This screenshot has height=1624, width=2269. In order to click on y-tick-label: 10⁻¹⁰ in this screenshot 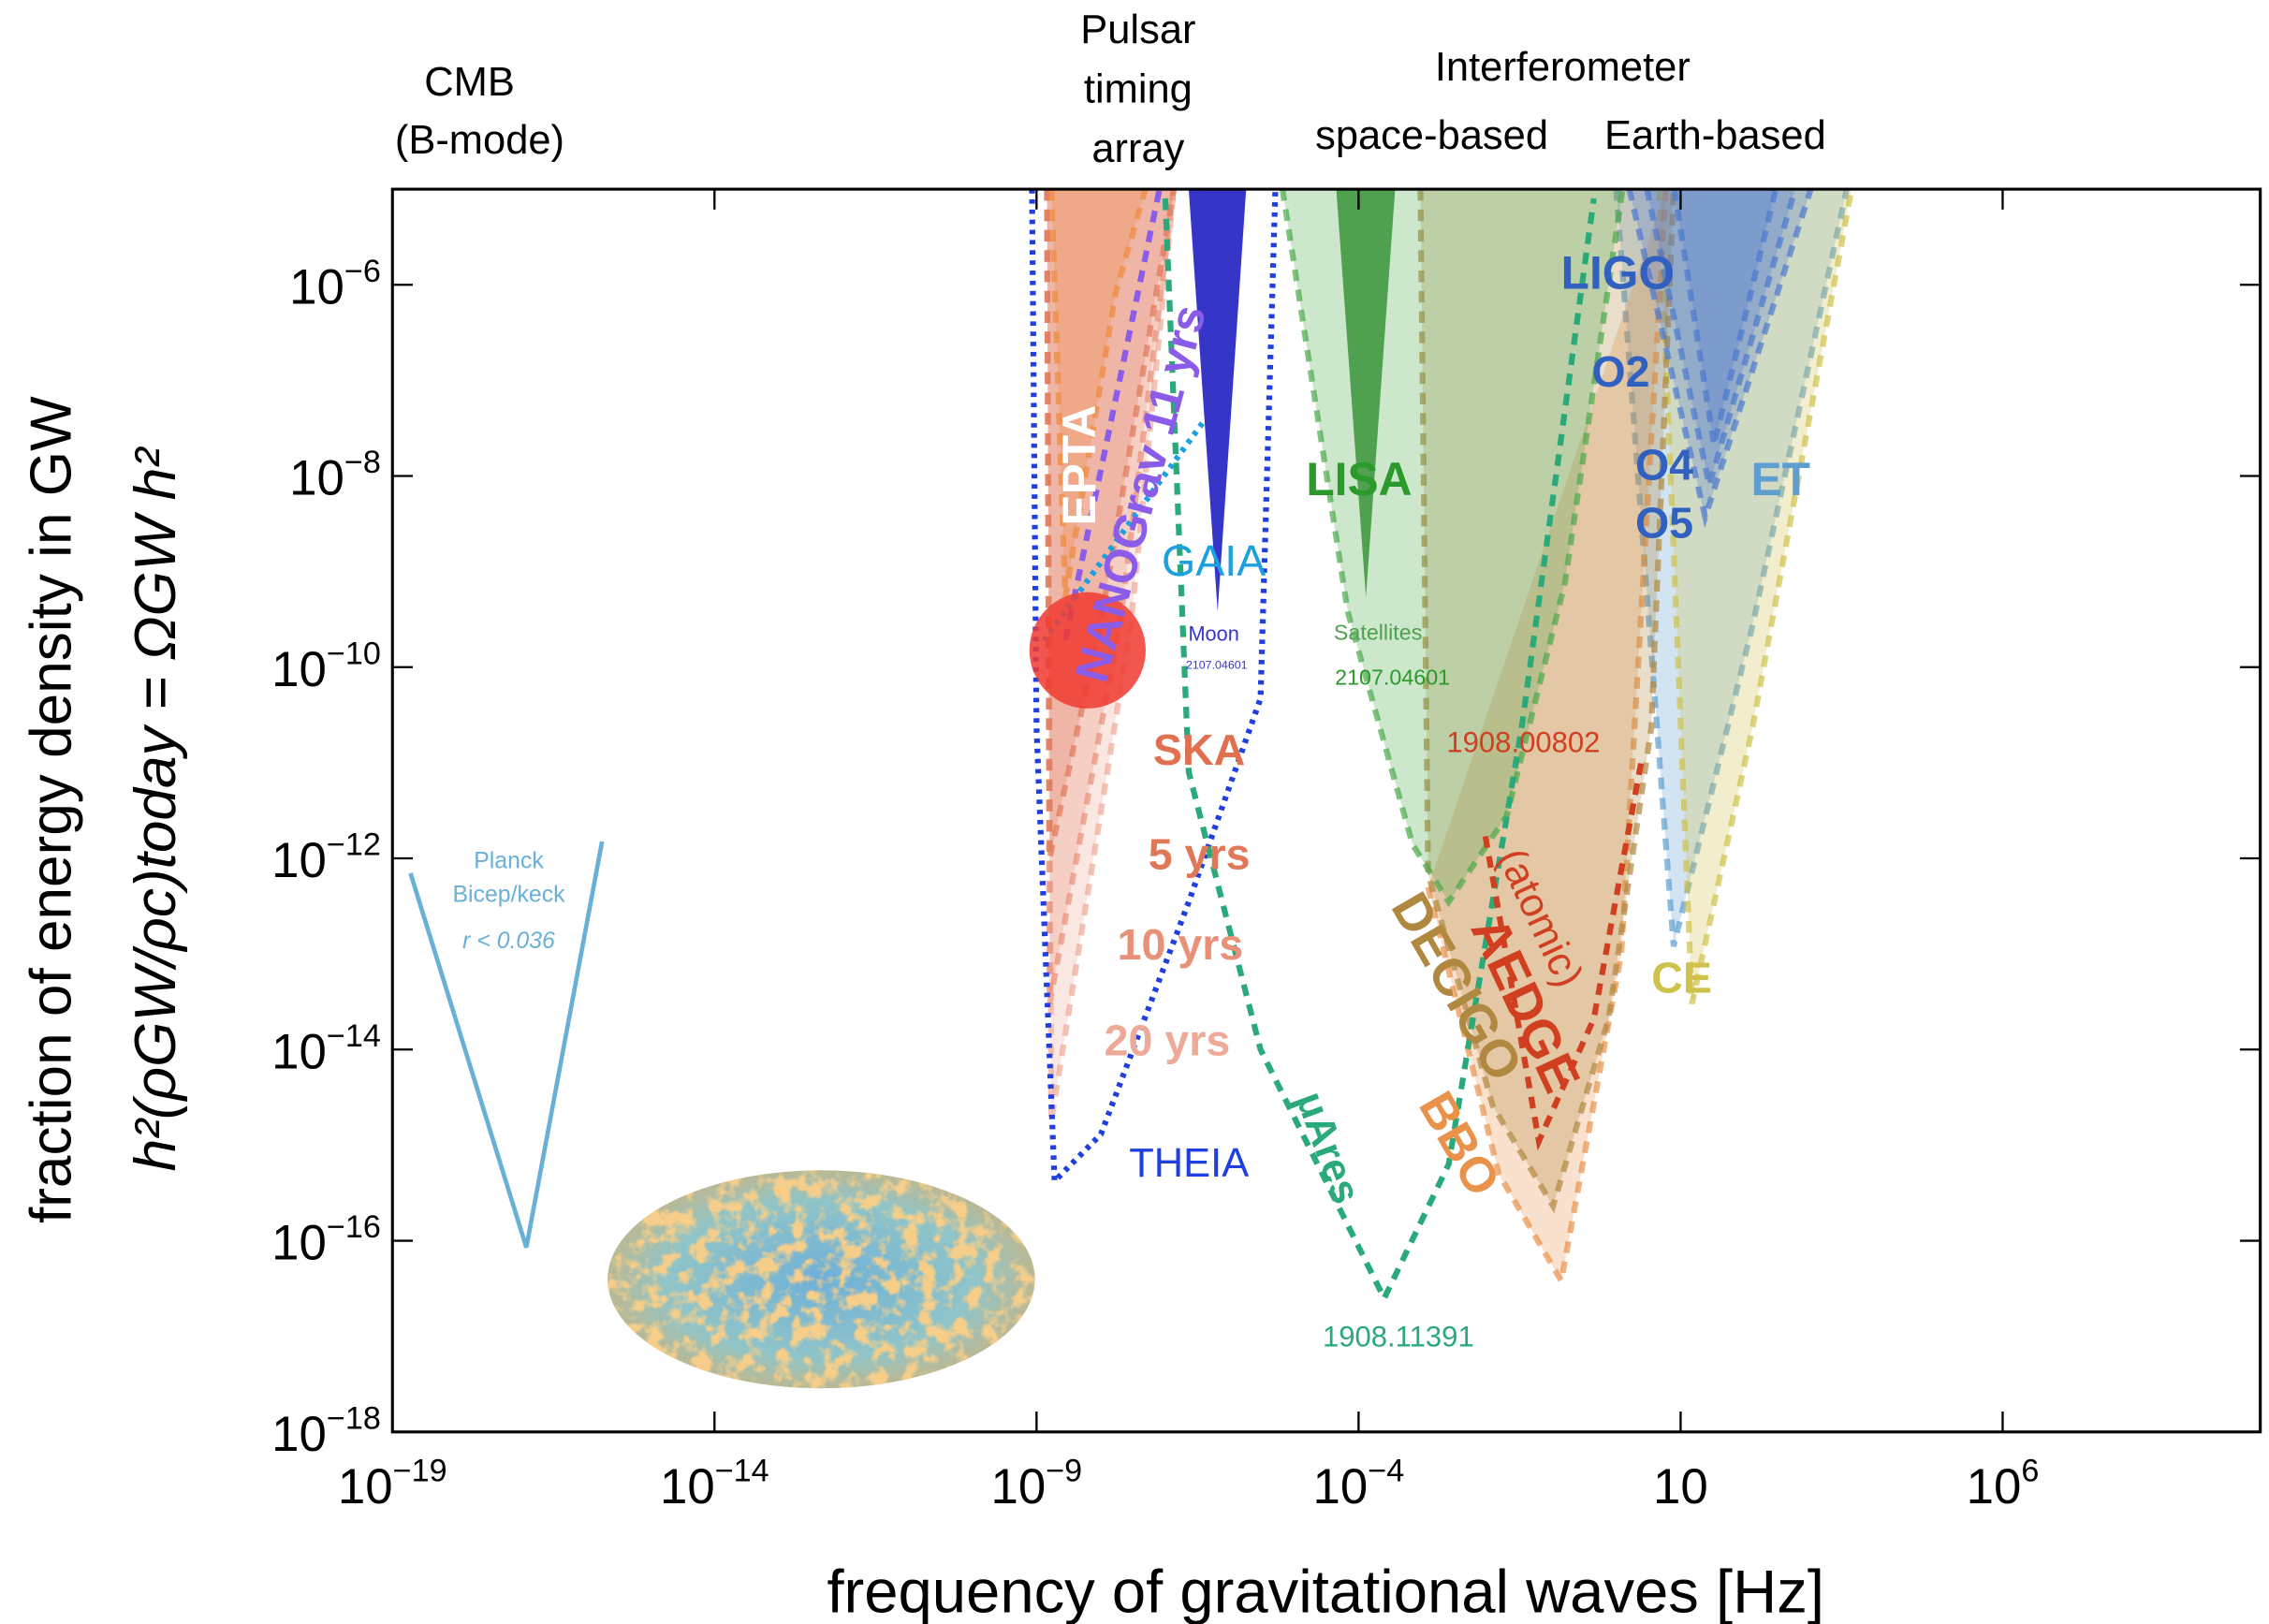, I will do `click(326, 666)`.